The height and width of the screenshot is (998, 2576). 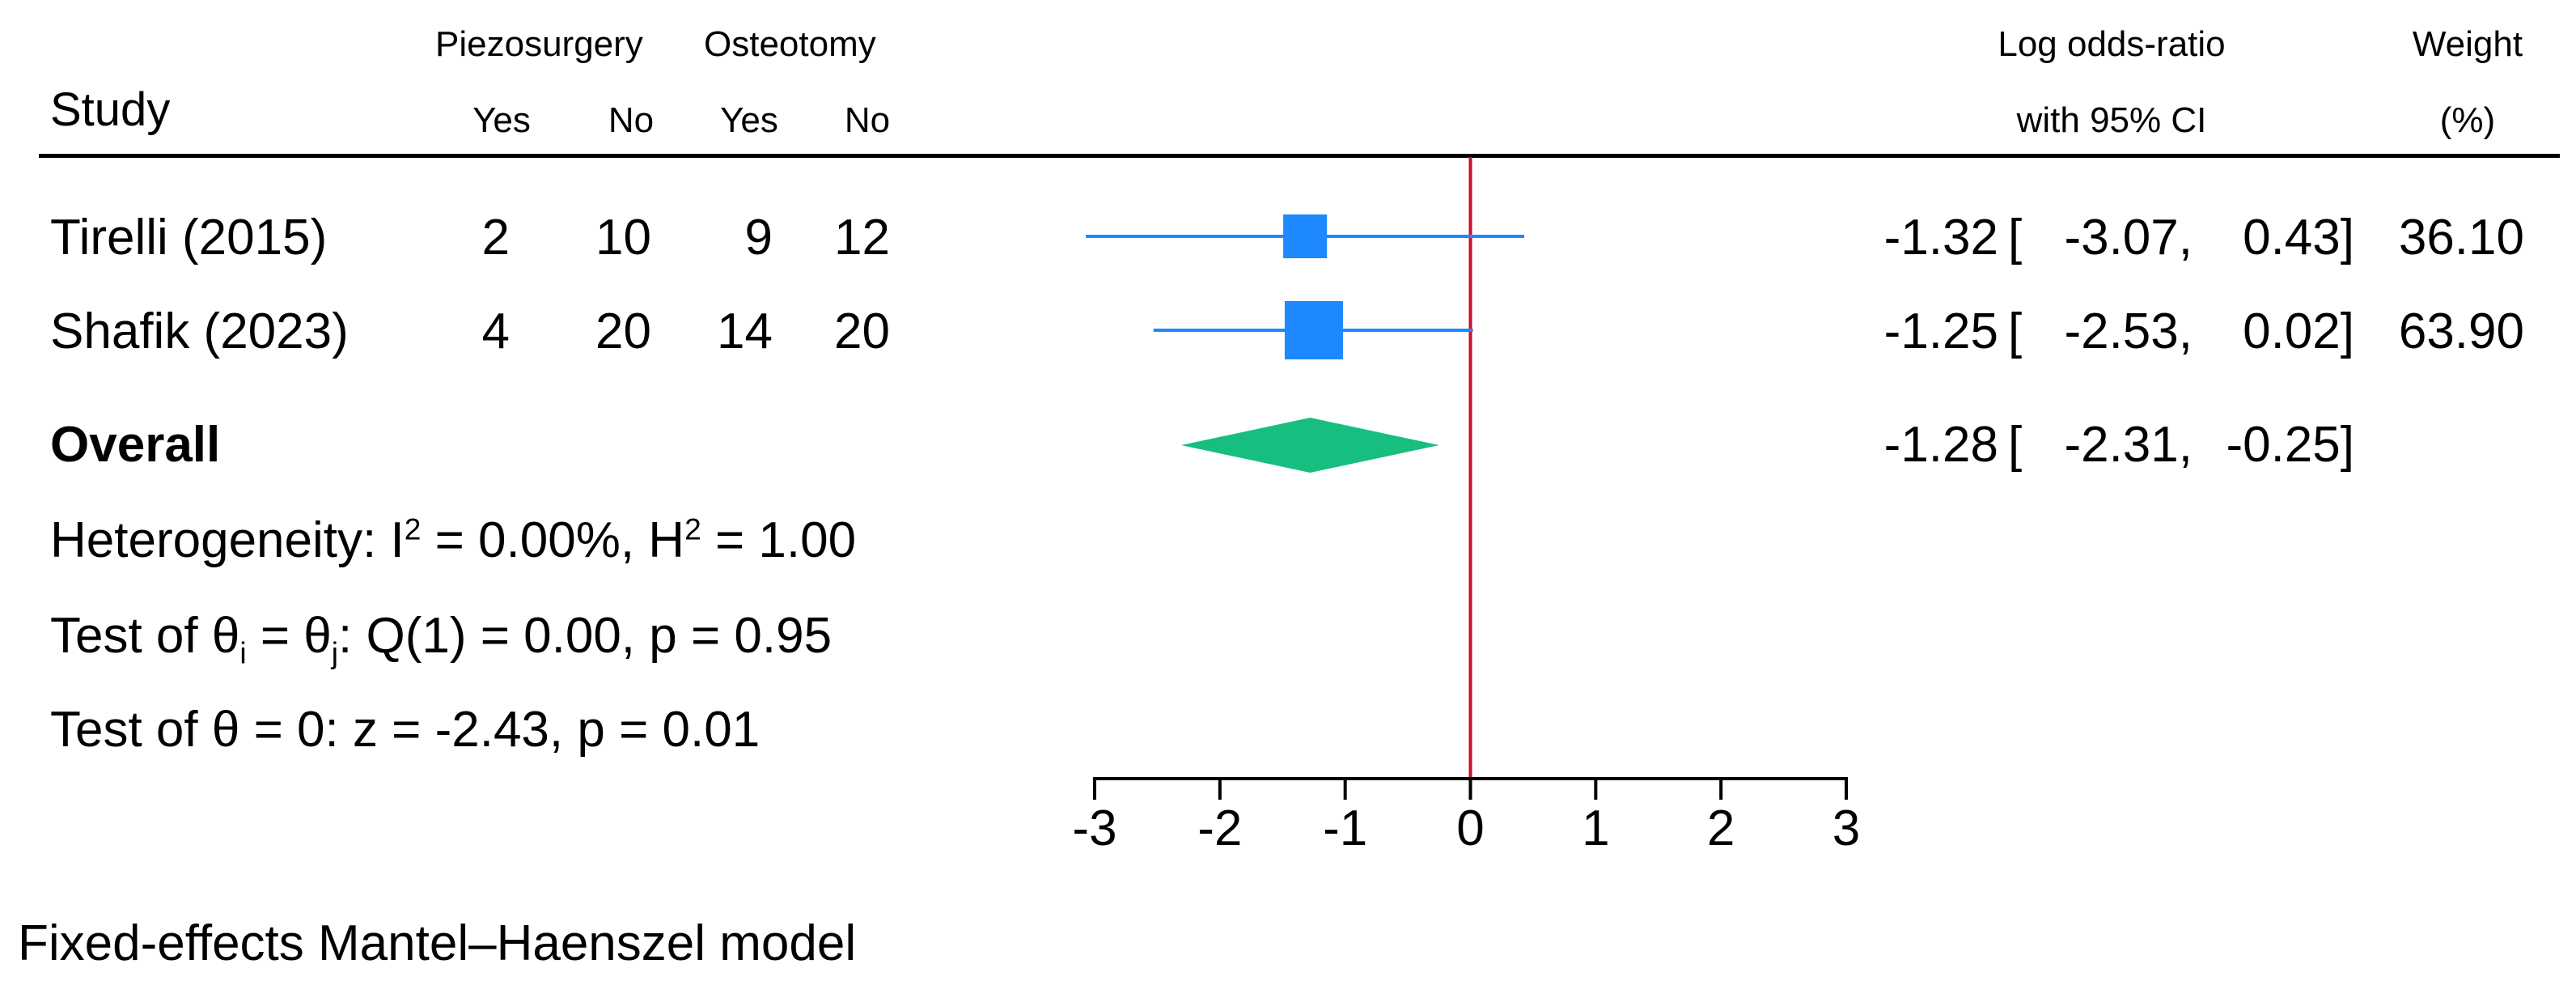 What do you see at coordinates (1094, 828) in the screenshot?
I see `x-tick-label: -3` at bounding box center [1094, 828].